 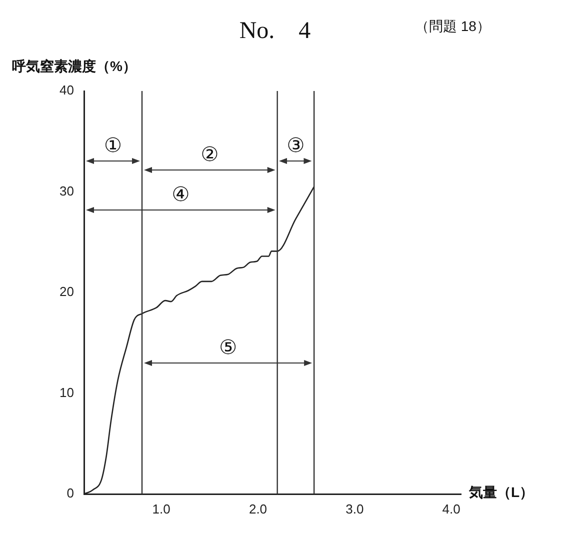 What do you see at coordinates (161, 508) in the screenshot?
I see `x-tick-label: 1.0` at bounding box center [161, 508].